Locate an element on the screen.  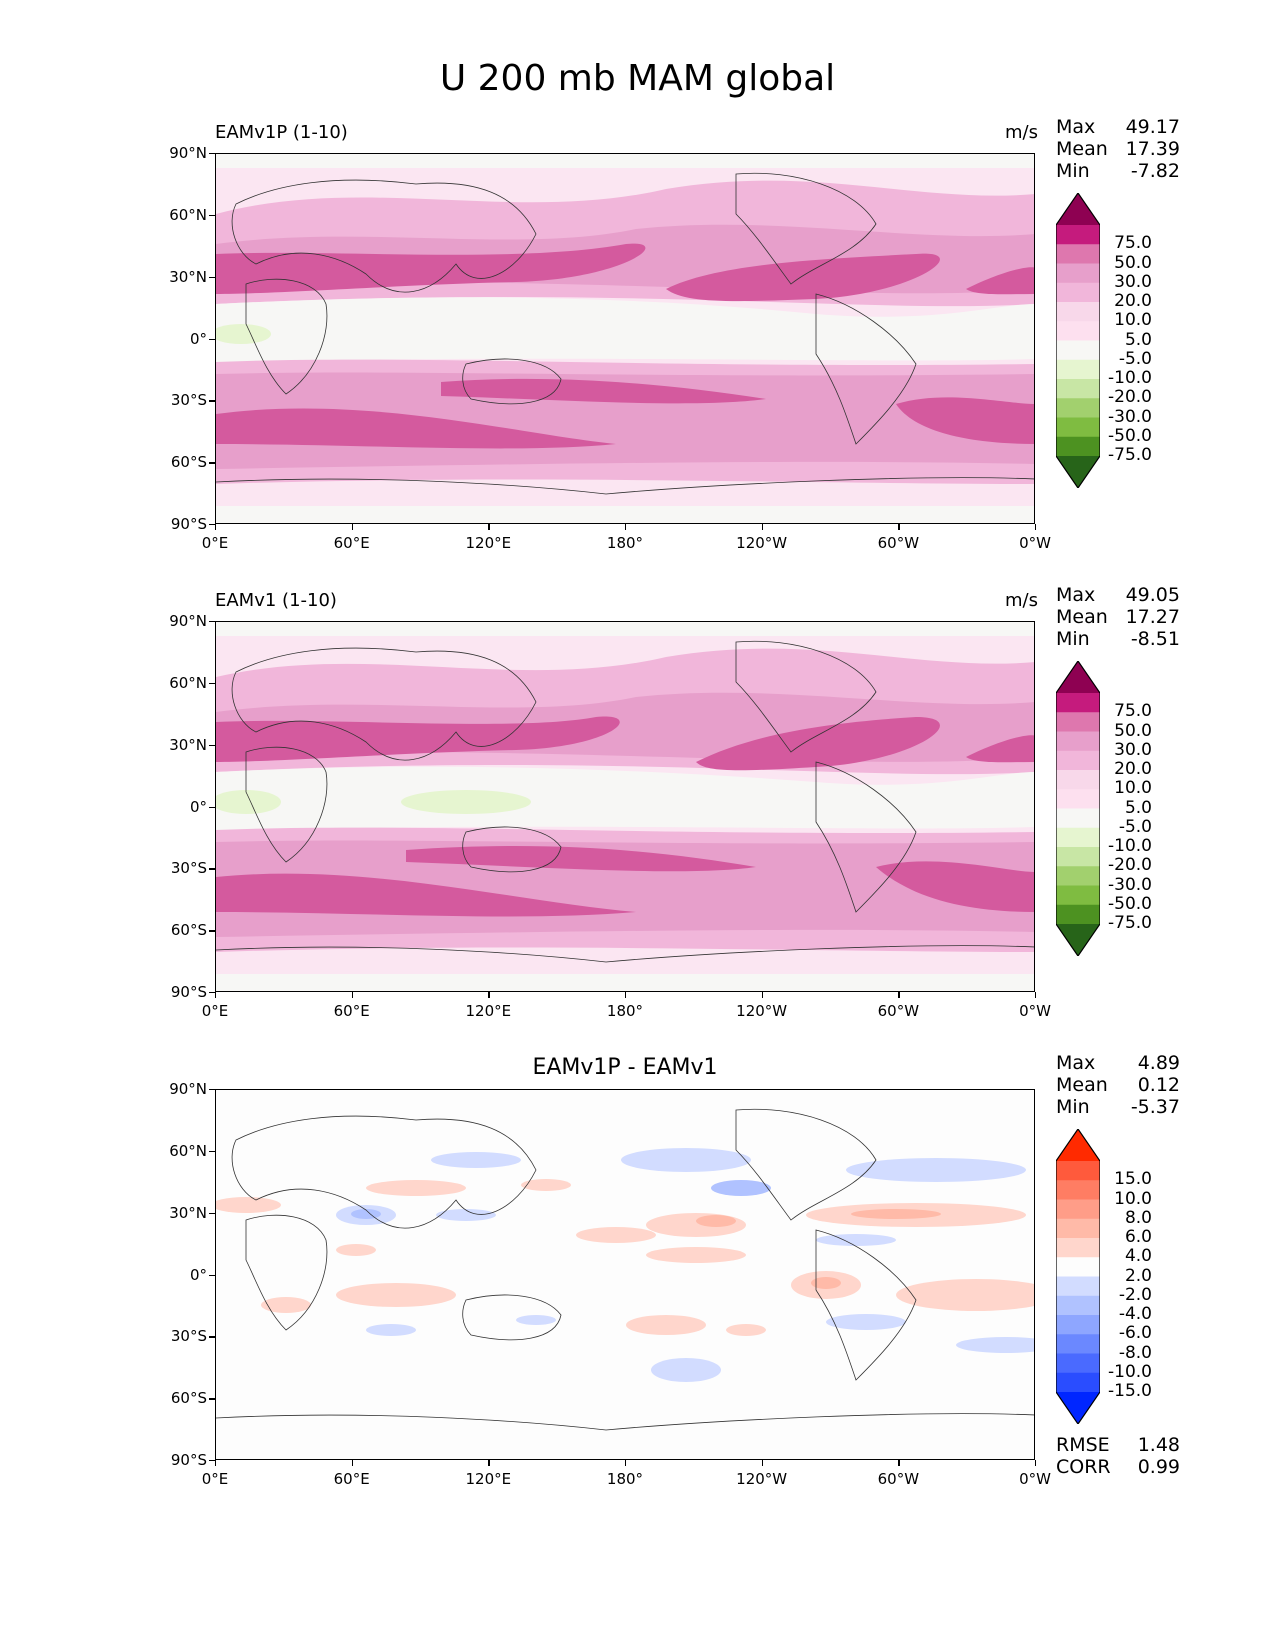
colorbar-tick-label: -2.0 is located at coordinates (1135, 1294).